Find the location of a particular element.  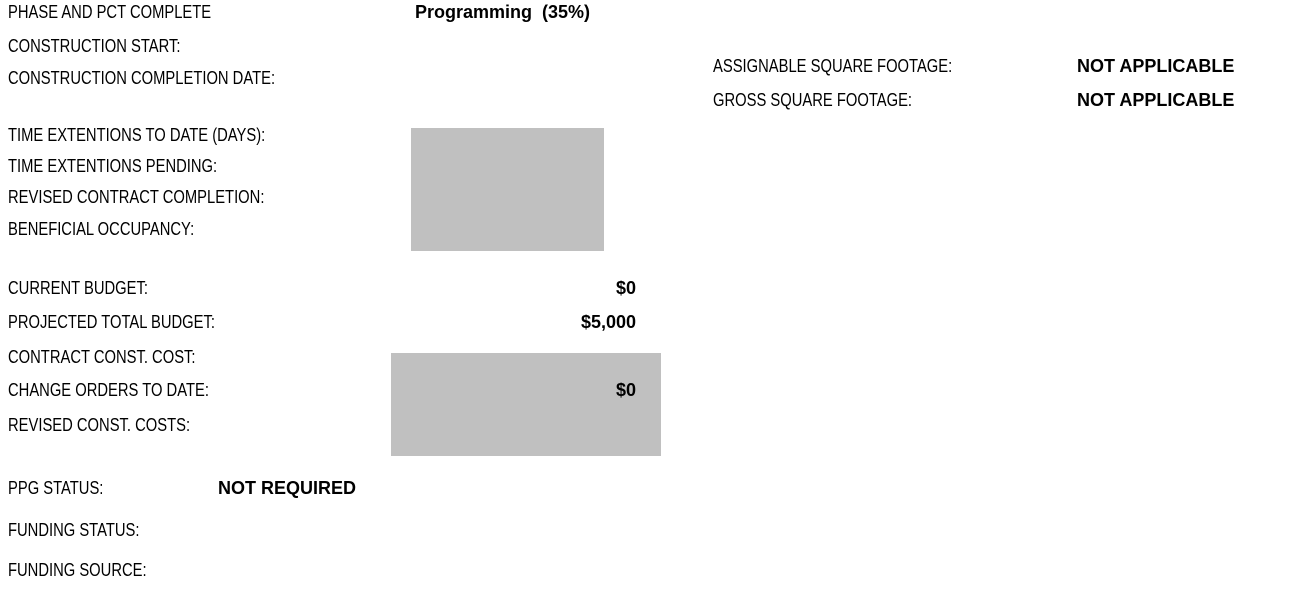

label: TIME EXTENTIONS TO DATE (DAYS): is located at coordinates (137, 135).